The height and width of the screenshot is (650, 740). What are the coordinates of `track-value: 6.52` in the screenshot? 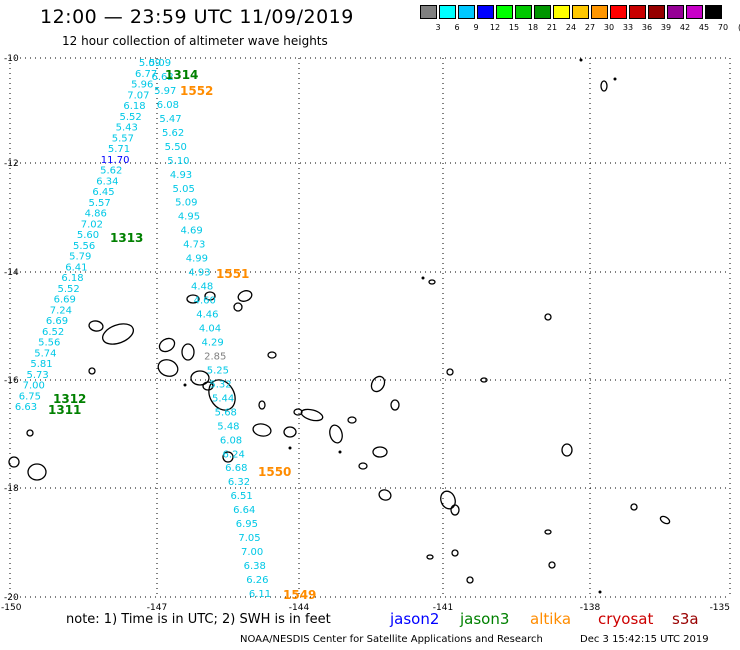 It's located at (53, 332).